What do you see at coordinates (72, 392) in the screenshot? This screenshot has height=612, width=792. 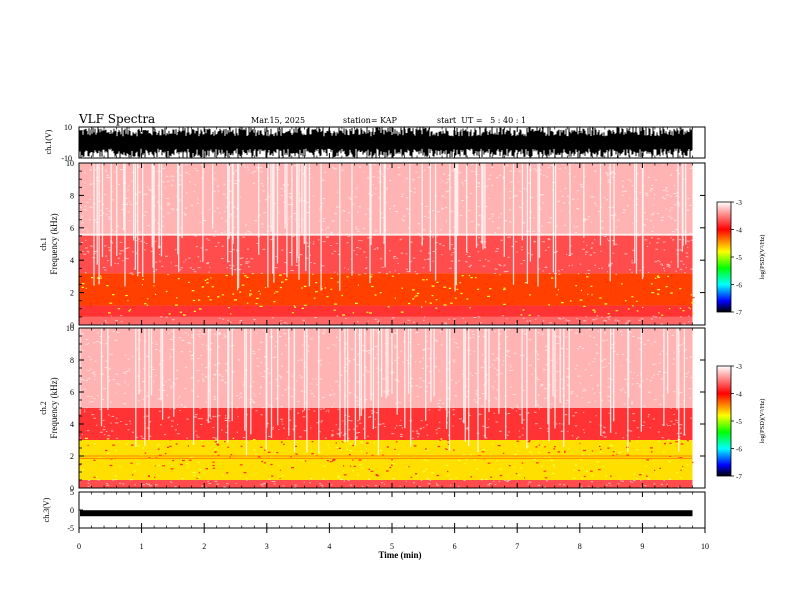 I see `spectrogram-ch2-ytick-label-3: 6` at bounding box center [72, 392].